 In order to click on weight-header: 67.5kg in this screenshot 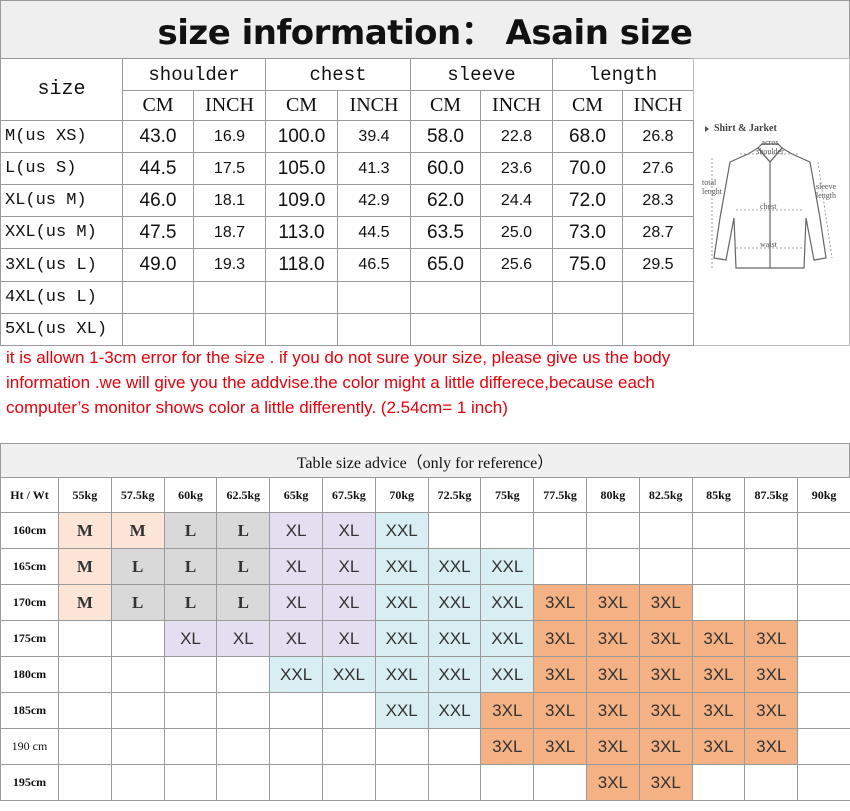, I will do `click(349, 495)`.